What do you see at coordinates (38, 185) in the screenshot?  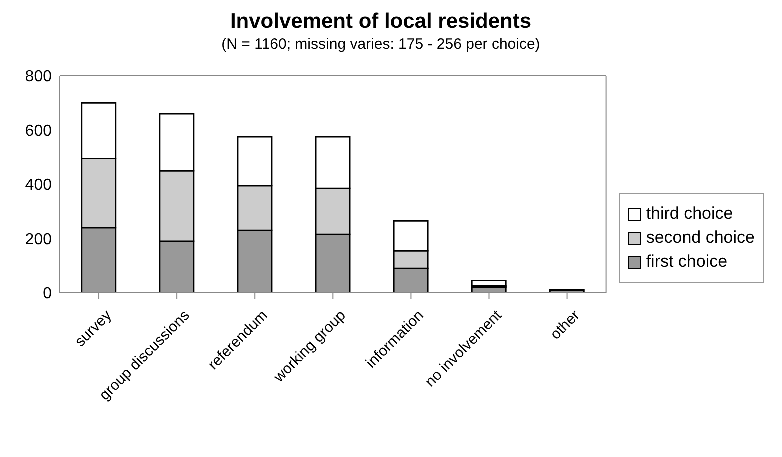 I see `y-tick-label: 400` at bounding box center [38, 185].